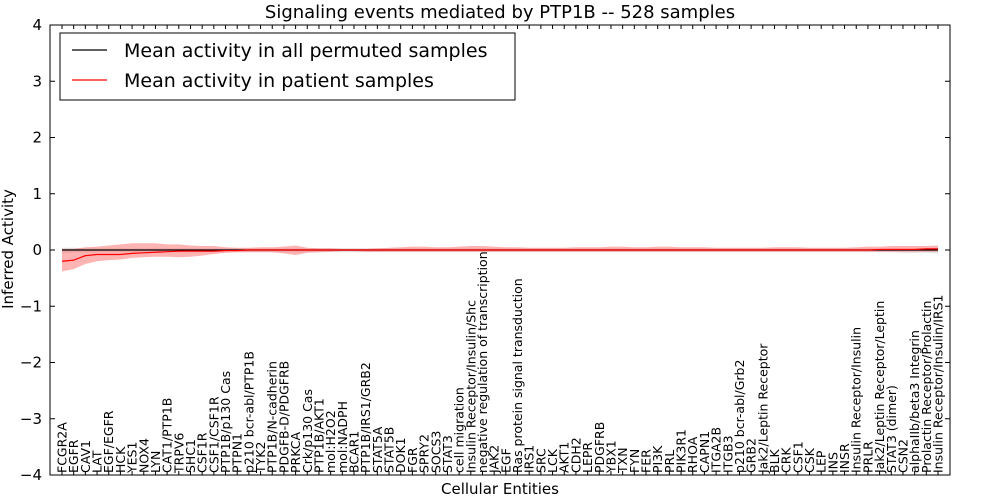 Image resolution: width=1000 pixels, height=500 pixels. Describe the element at coordinates (879, 387) in the screenshot. I see `x-tick-label: Jak2/Leptin Receptor/Leptin` at that location.